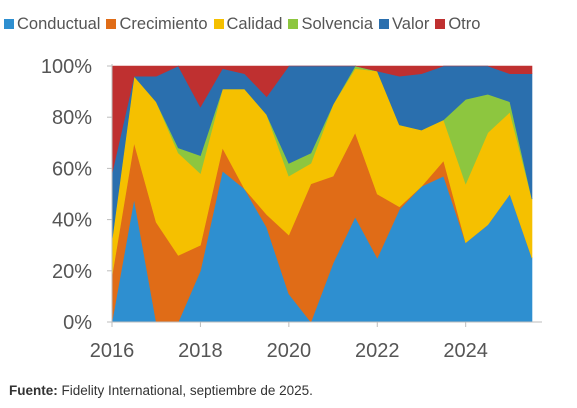  I want to click on legend-item-crecimiento: Crecimiento, so click(157, 24).